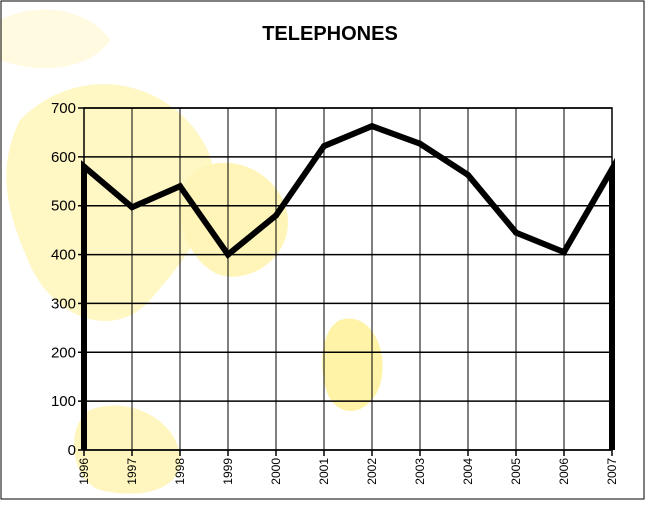  What do you see at coordinates (63, 206) in the screenshot?
I see `y-tick-label: 500` at bounding box center [63, 206].